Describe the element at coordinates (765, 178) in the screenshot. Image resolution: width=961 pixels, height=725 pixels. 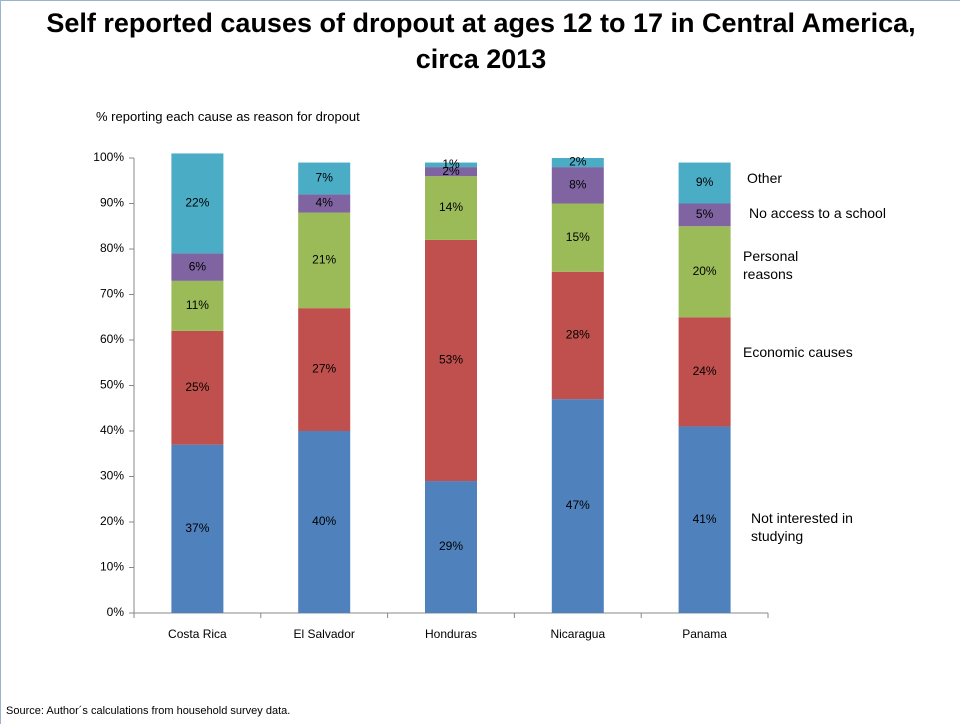
I see `legend-label: Other` at that location.